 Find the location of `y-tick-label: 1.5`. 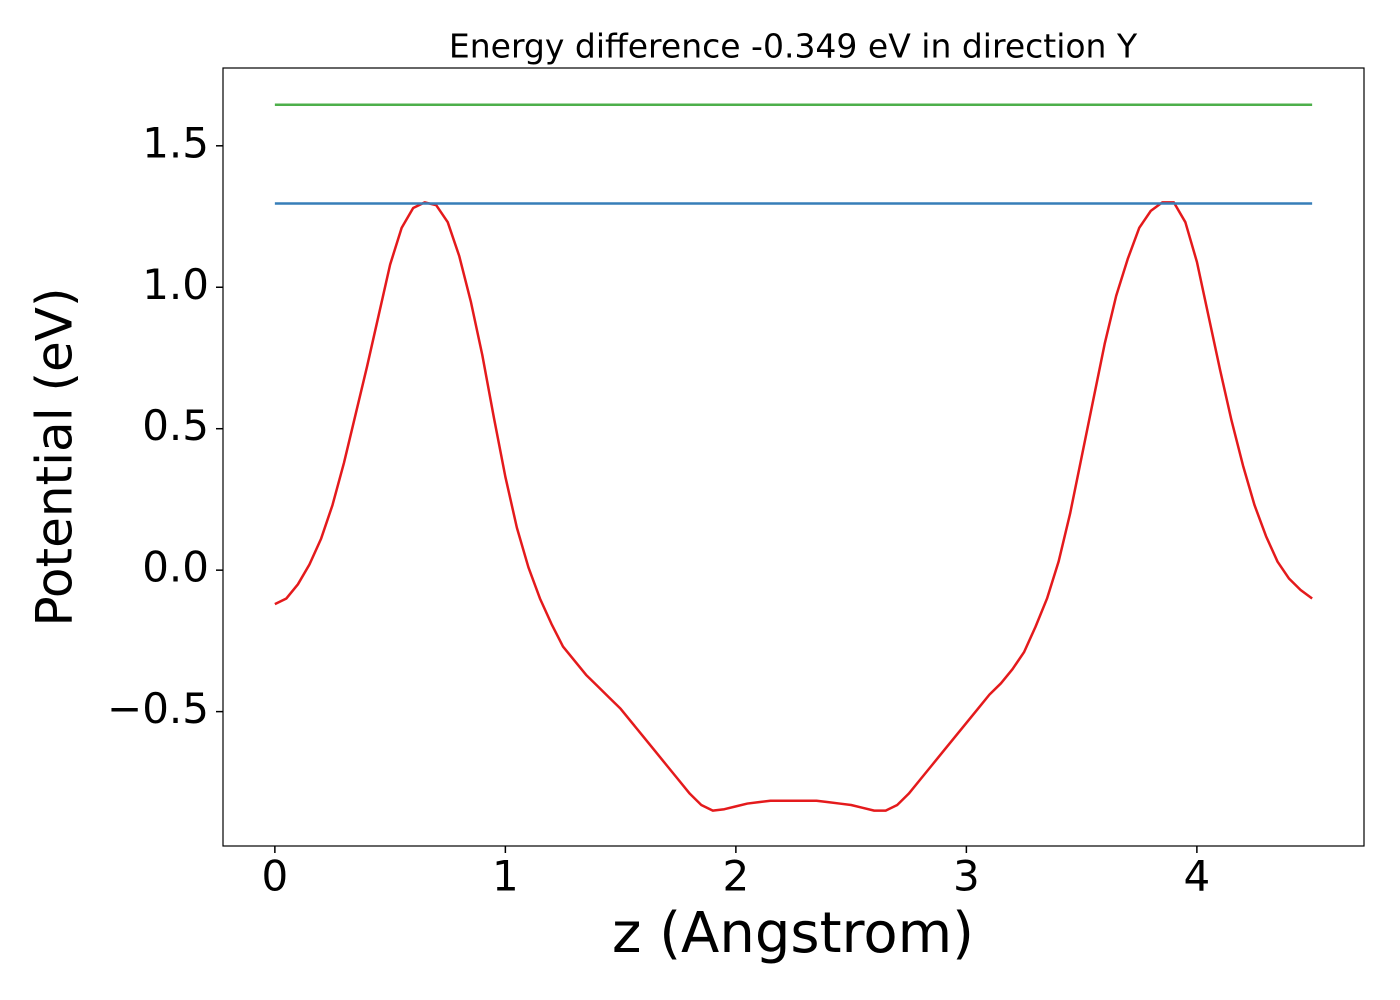

y-tick-label: 1.5 is located at coordinates (175, 142).